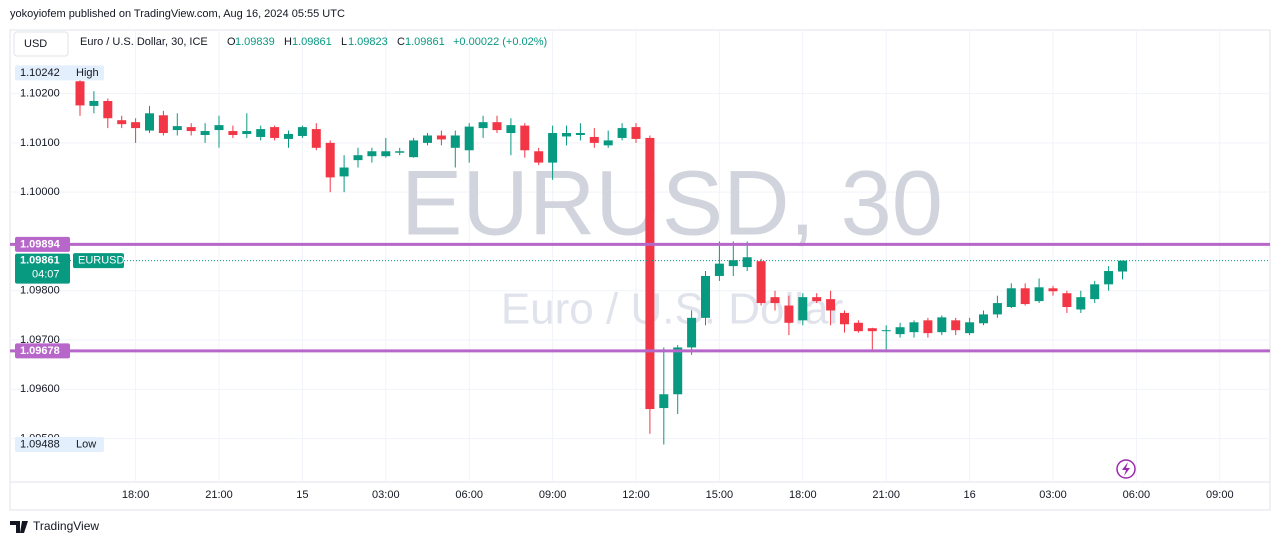  I want to click on low-value: 1.09823, so click(368, 42).